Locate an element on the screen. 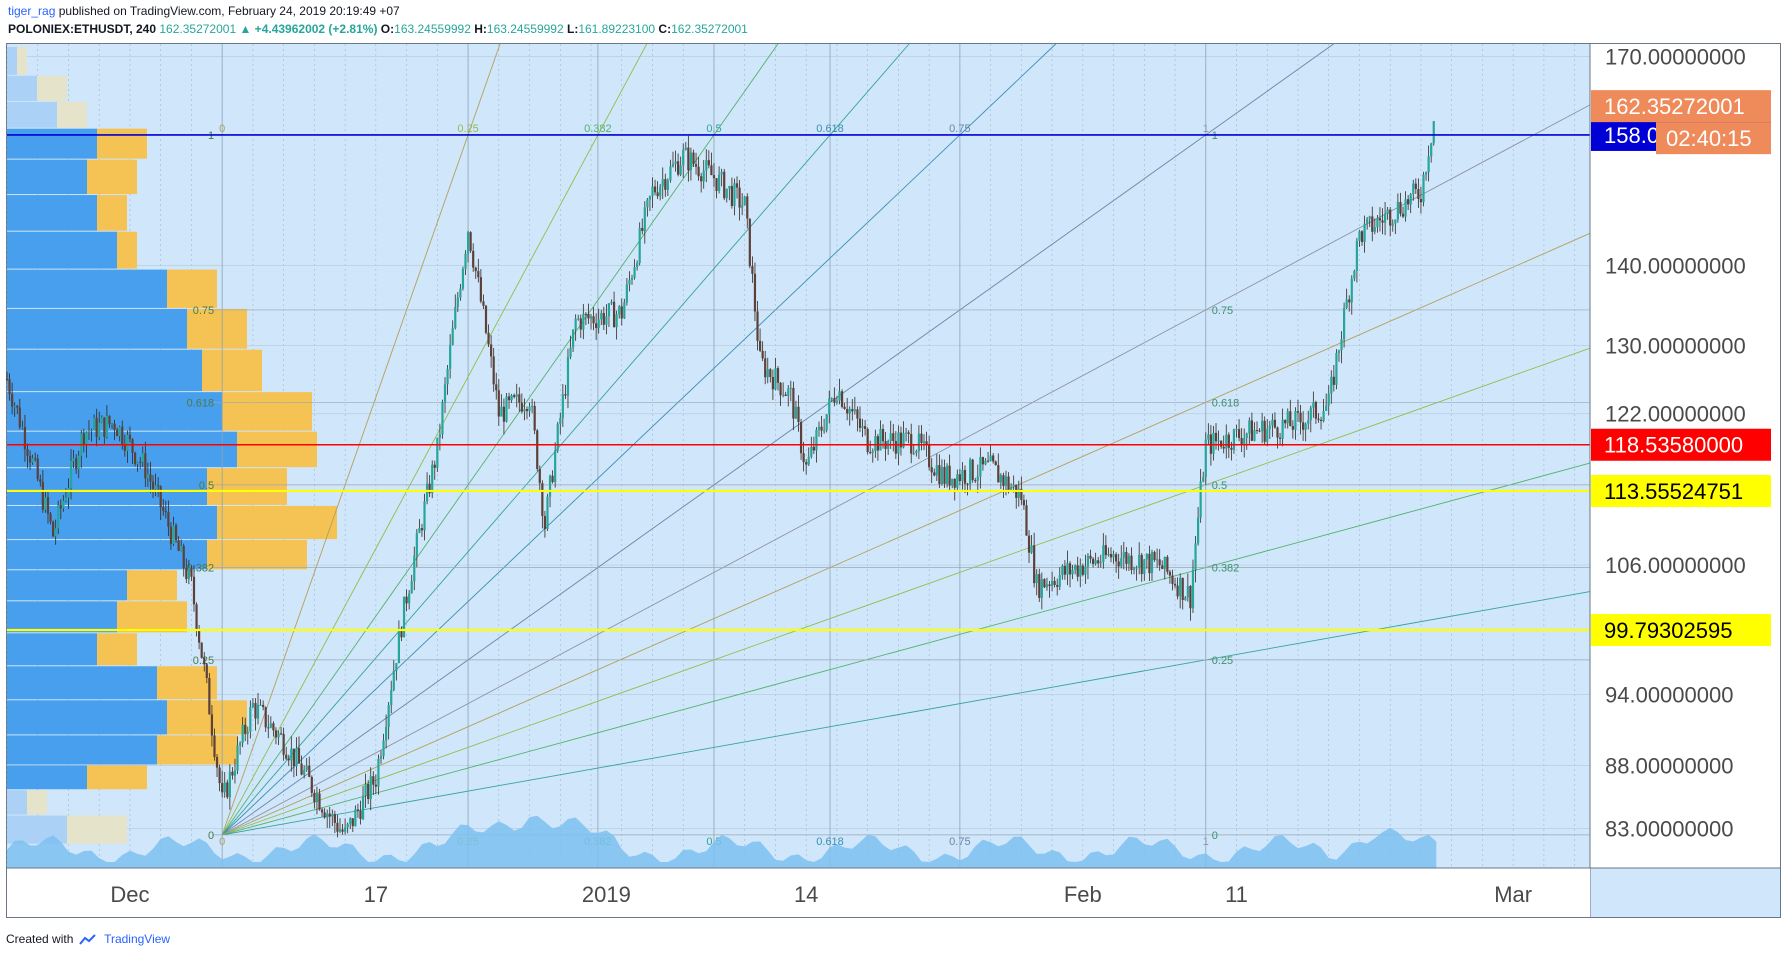 The image size is (1791, 955). gann-fan-ray is located at coordinates (361, 439).